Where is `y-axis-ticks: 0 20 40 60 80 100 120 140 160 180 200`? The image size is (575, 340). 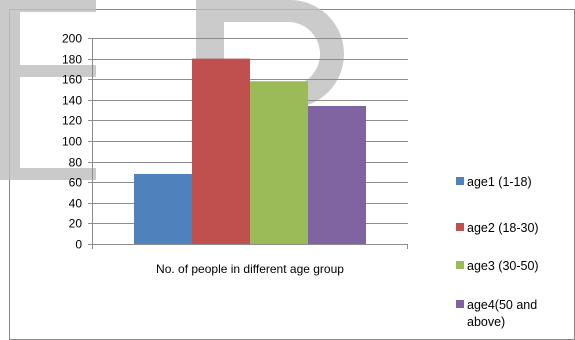 y-axis-ticks: 0 20 40 60 80 100 120 140 160 180 200 is located at coordinates (77, 142).